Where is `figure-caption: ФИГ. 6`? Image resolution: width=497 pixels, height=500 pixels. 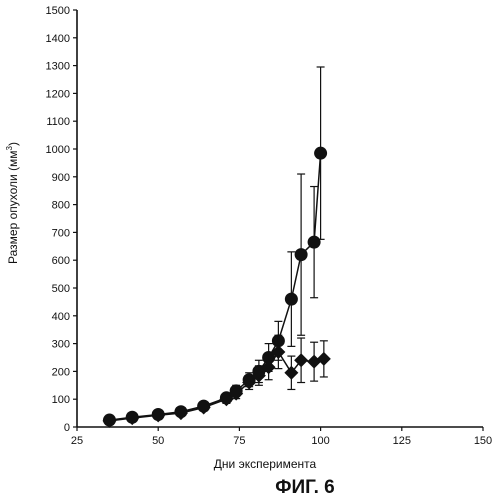 figure-caption: ФИГ. 6 is located at coordinates (304, 487).